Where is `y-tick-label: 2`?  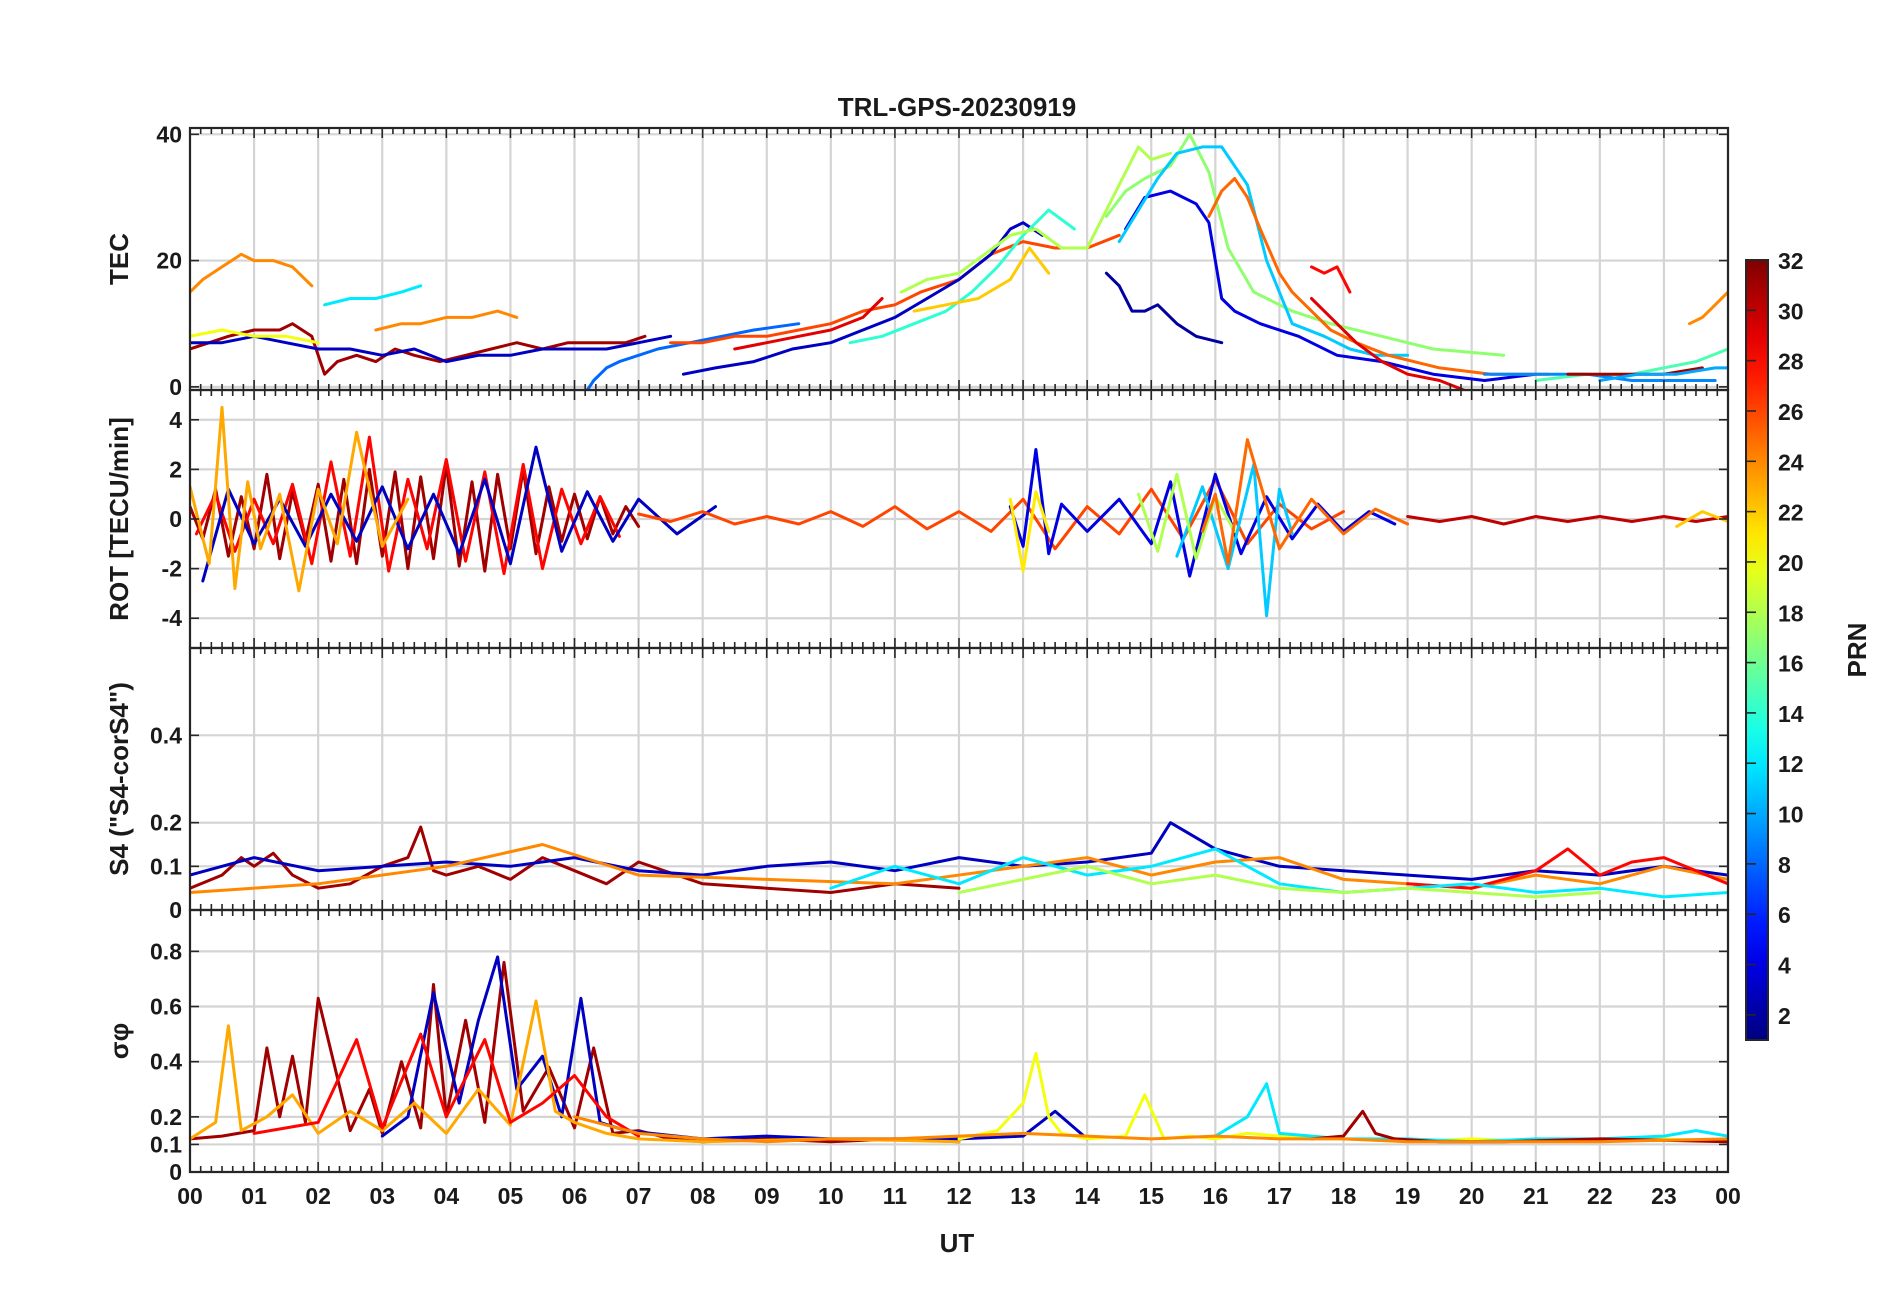
y-tick-label: 2 is located at coordinates (175, 469).